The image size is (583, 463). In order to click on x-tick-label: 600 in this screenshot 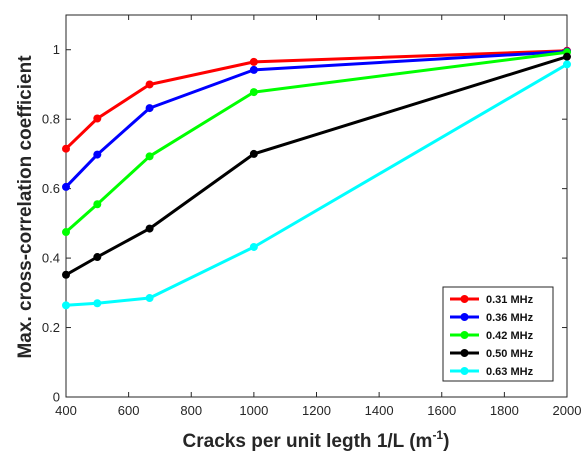, I will do `click(129, 410)`.